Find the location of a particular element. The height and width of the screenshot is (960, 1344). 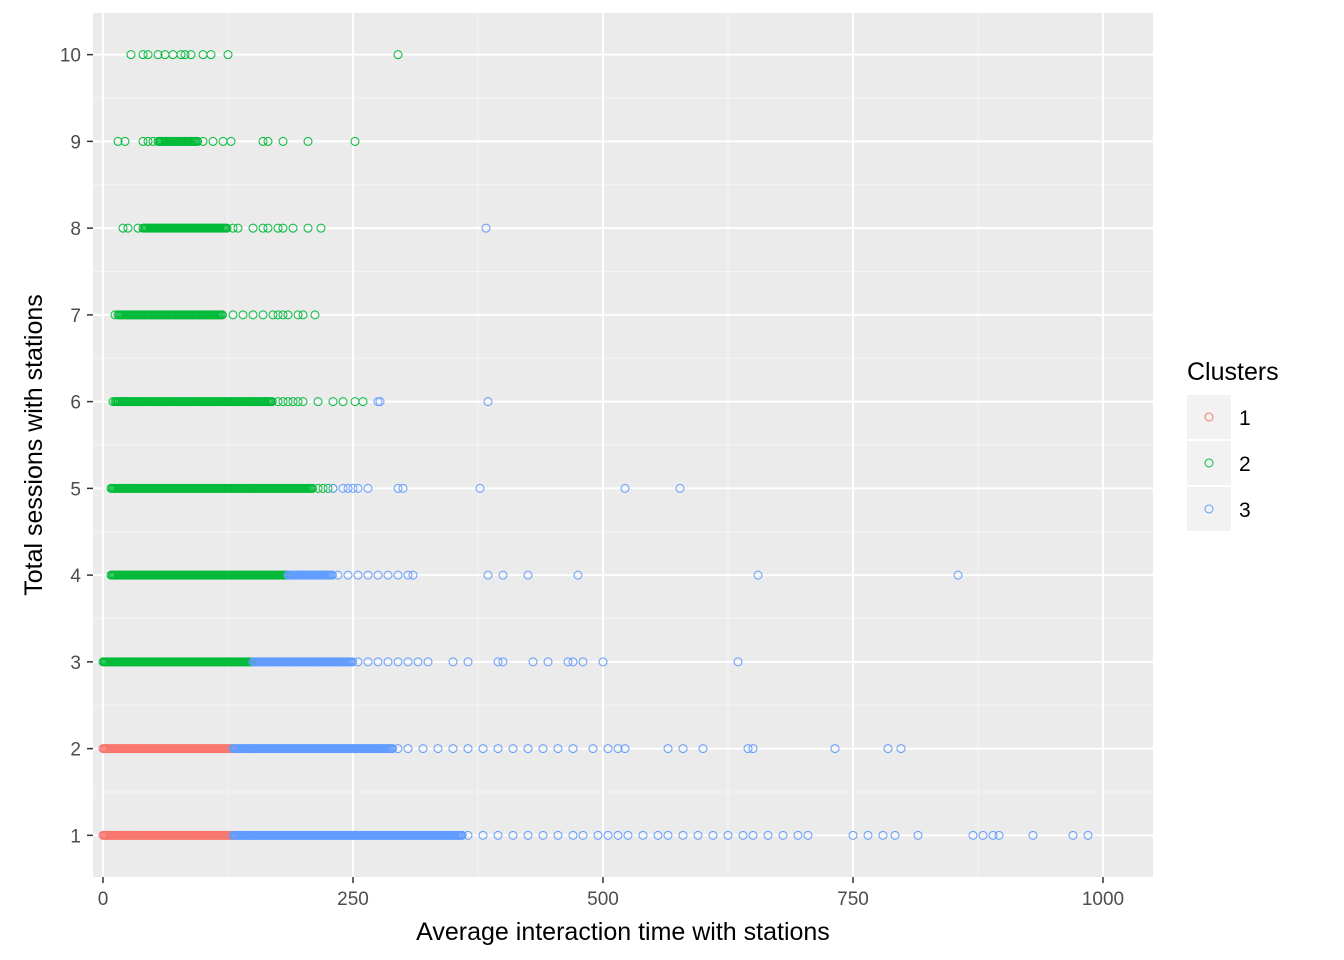

x-axis-title: Average interaction time with stations is located at coordinates (623, 932).